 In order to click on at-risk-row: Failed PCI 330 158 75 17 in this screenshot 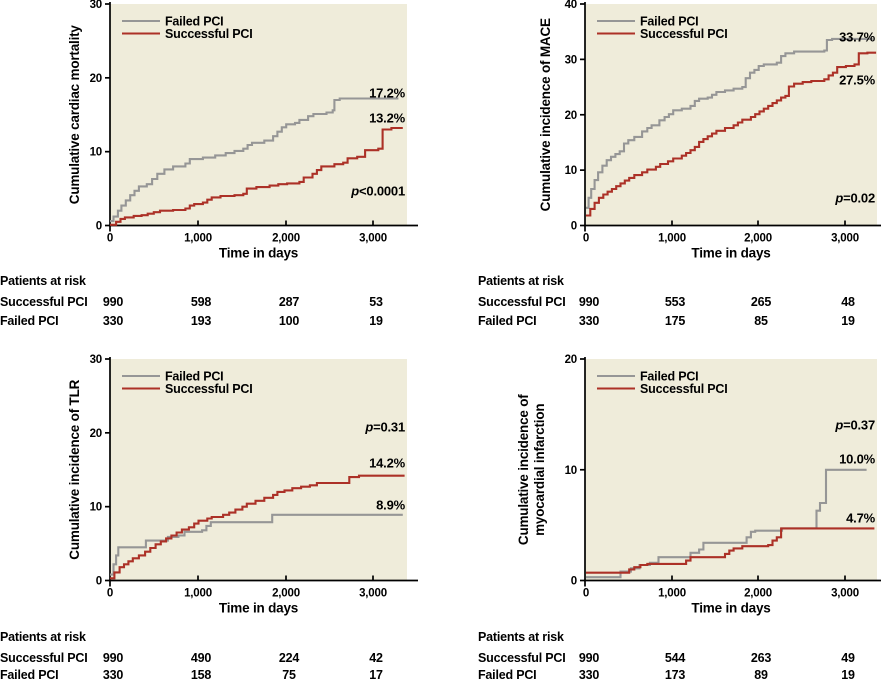, I will do `click(220, 675)`.